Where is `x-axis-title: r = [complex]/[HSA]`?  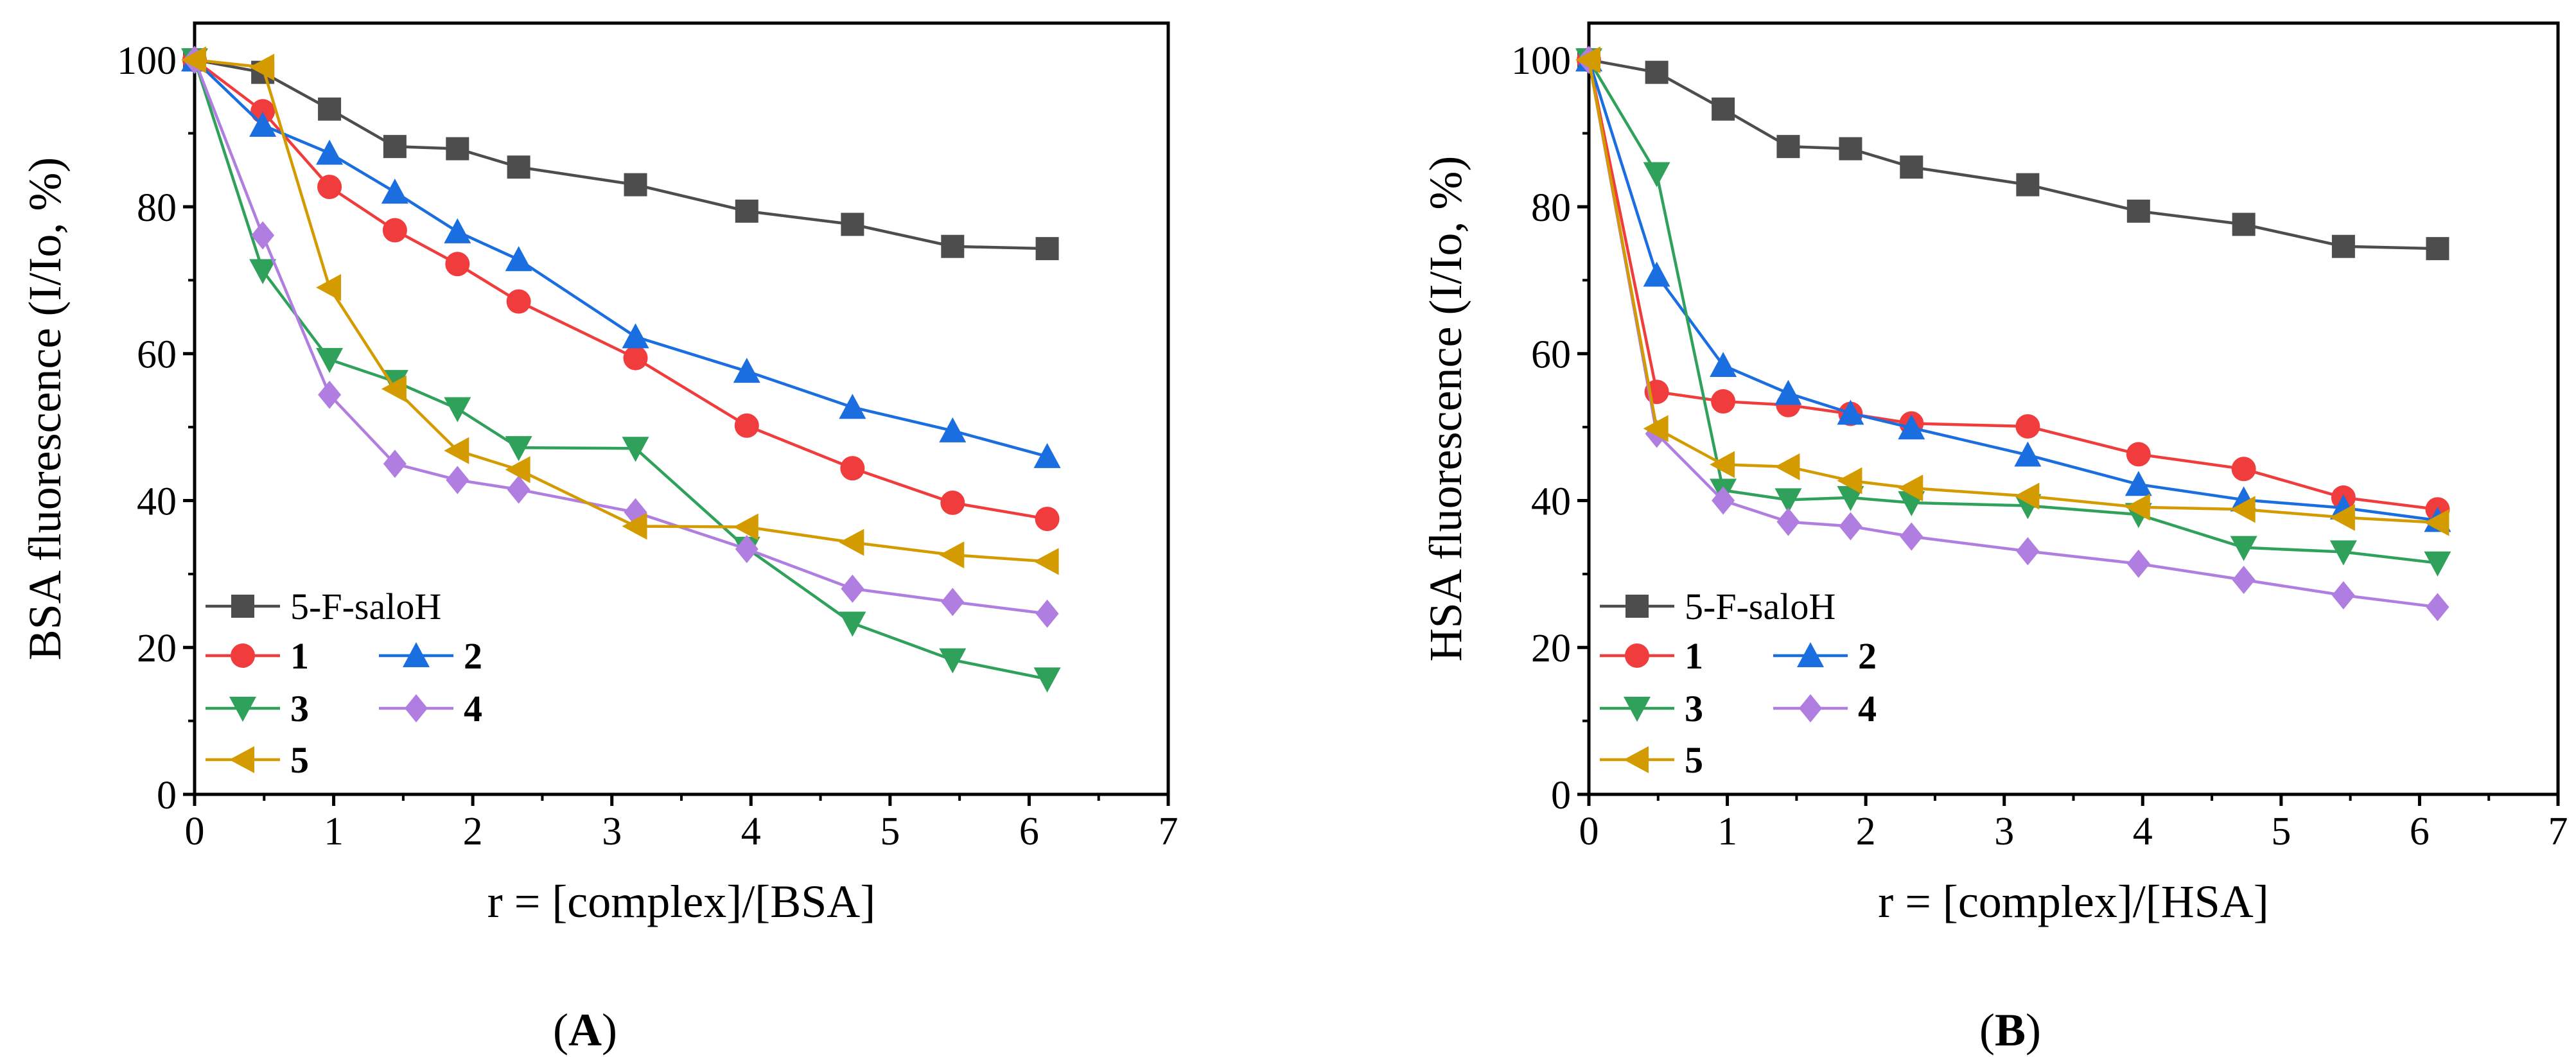 x-axis-title: r = [complex]/[HSA] is located at coordinates (2073, 902).